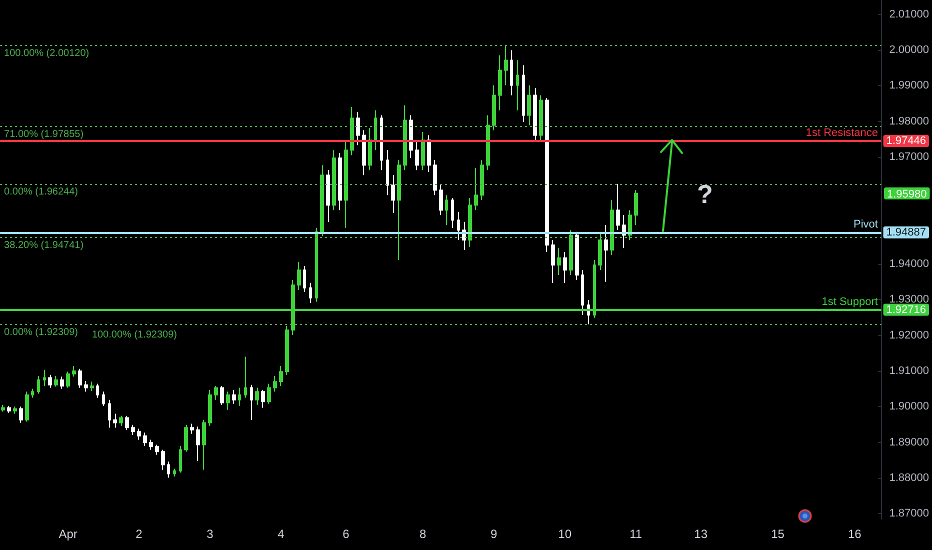  Describe the element at coordinates (850, 302) in the screenshot. I see `annotation: 1st Support` at that location.